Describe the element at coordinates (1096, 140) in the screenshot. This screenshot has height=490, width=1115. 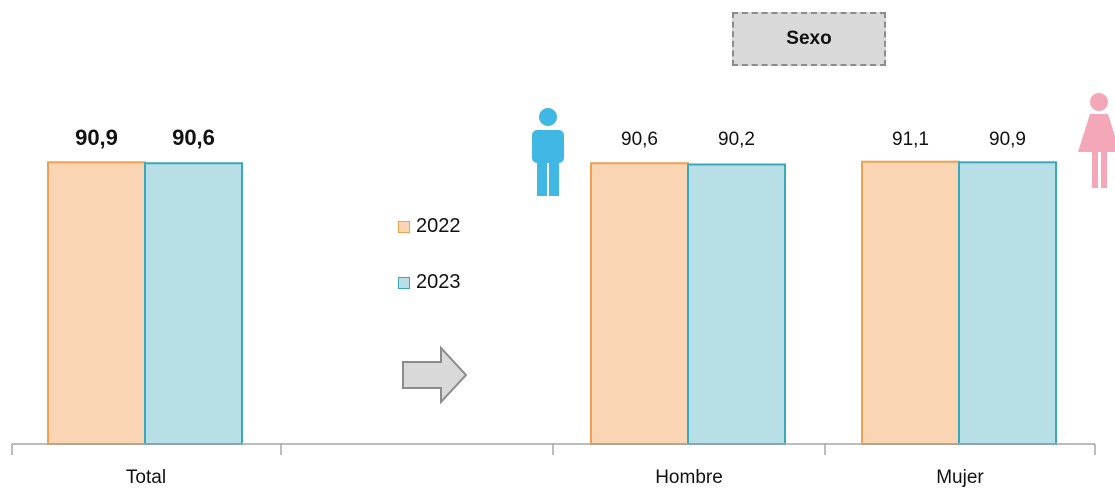
I see `female-icon` at that location.